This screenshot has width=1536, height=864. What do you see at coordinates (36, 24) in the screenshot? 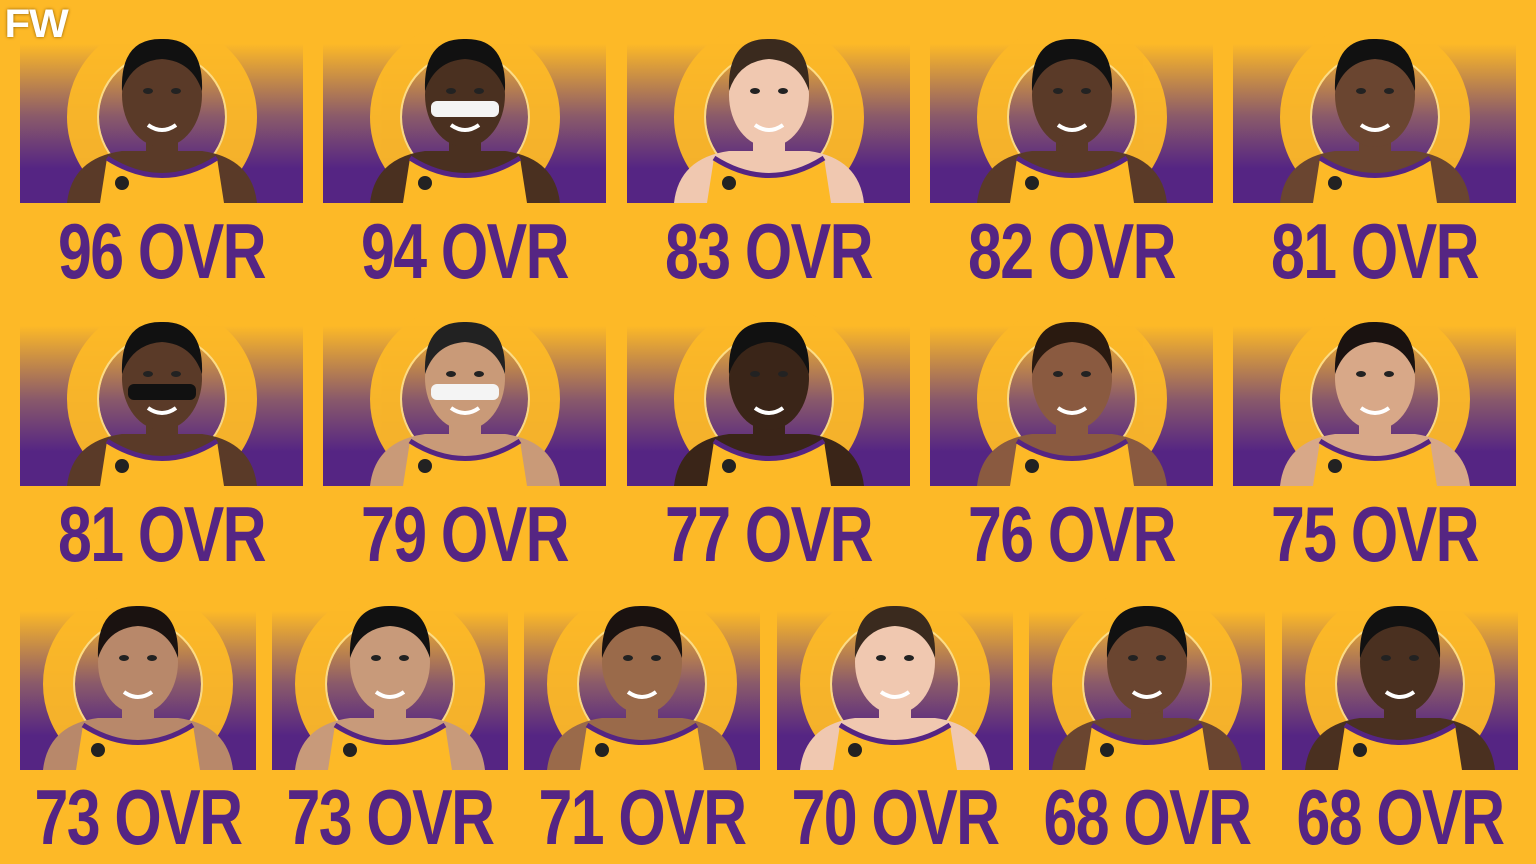
I see `fw-logo: FW` at bounding box center [36, 24].